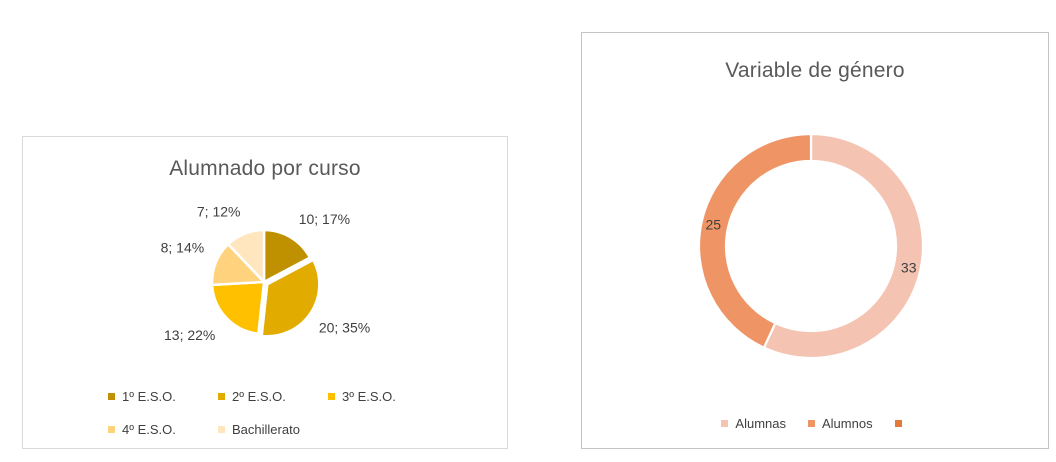  I want to click on data-label: 20; 35%, so click(344, 328).